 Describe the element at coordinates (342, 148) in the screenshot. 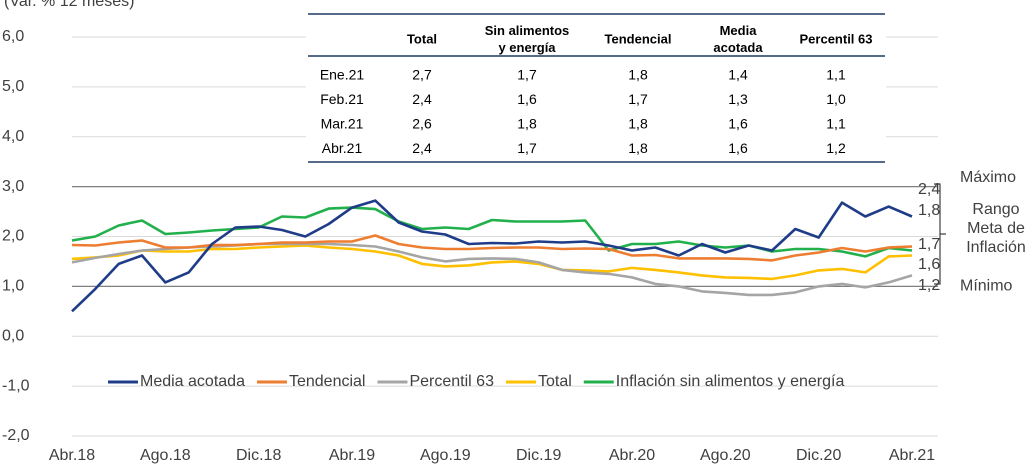

I see `table-cell: Abr.21` at that location.